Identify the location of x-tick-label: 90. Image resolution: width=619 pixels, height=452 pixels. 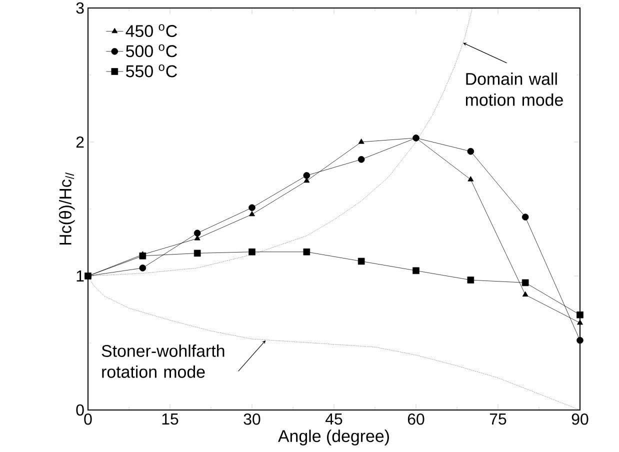
(580, 419).